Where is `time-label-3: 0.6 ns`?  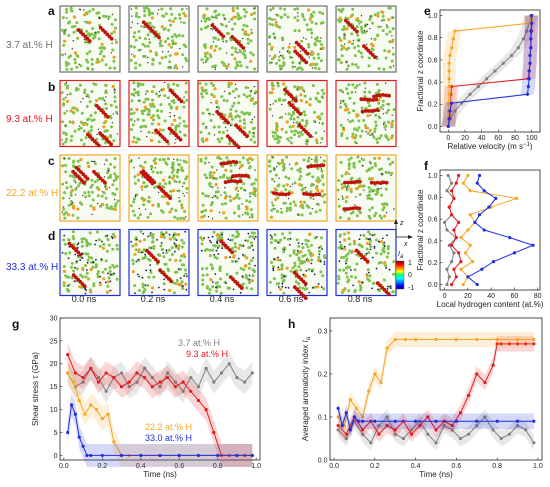 time-label-3: 0.6 ns is located at coordinates (291, 299).